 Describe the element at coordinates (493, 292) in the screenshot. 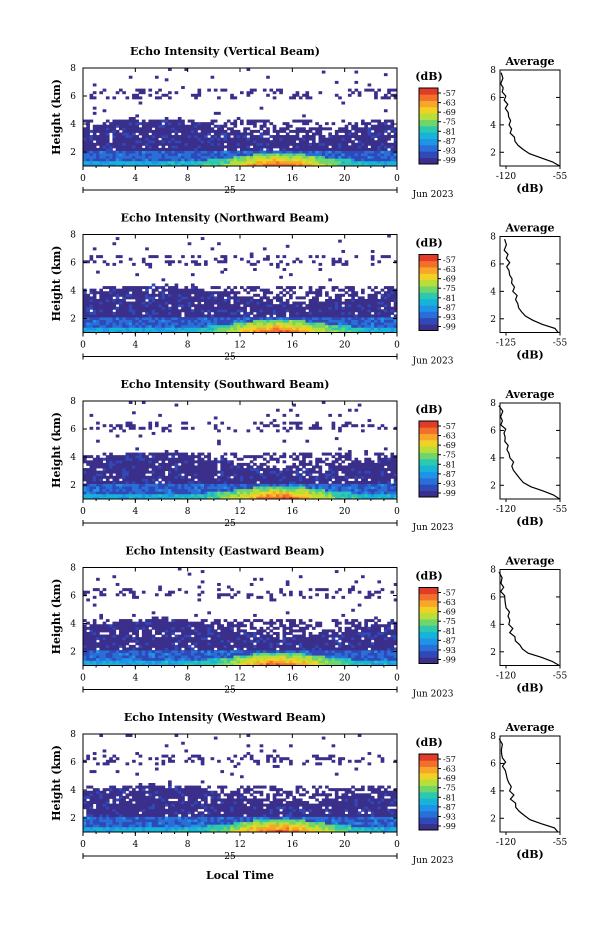

I see `average-y-tick-label: 4` at that location.